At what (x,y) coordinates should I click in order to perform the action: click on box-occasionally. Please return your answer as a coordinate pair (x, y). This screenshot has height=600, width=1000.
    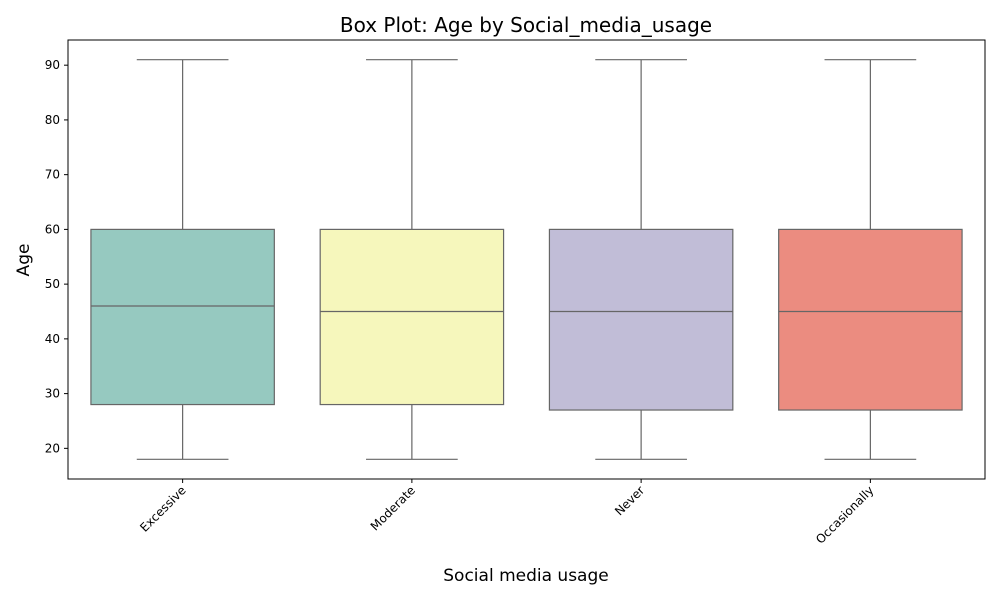
    Looking at the image, I should click on (870, 259).